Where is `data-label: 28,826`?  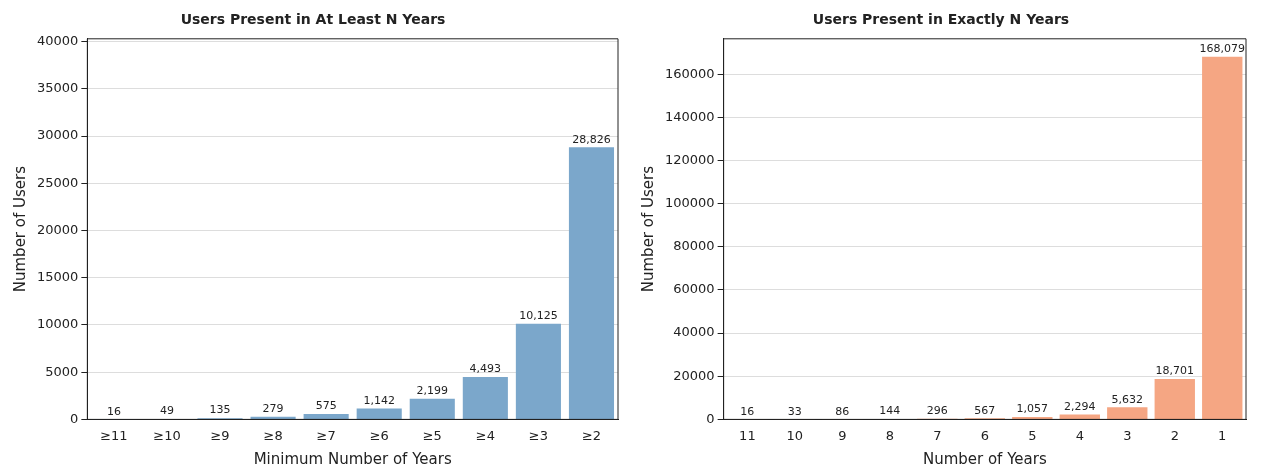
data-label: 28,826 is located at coordinates (591, 139).